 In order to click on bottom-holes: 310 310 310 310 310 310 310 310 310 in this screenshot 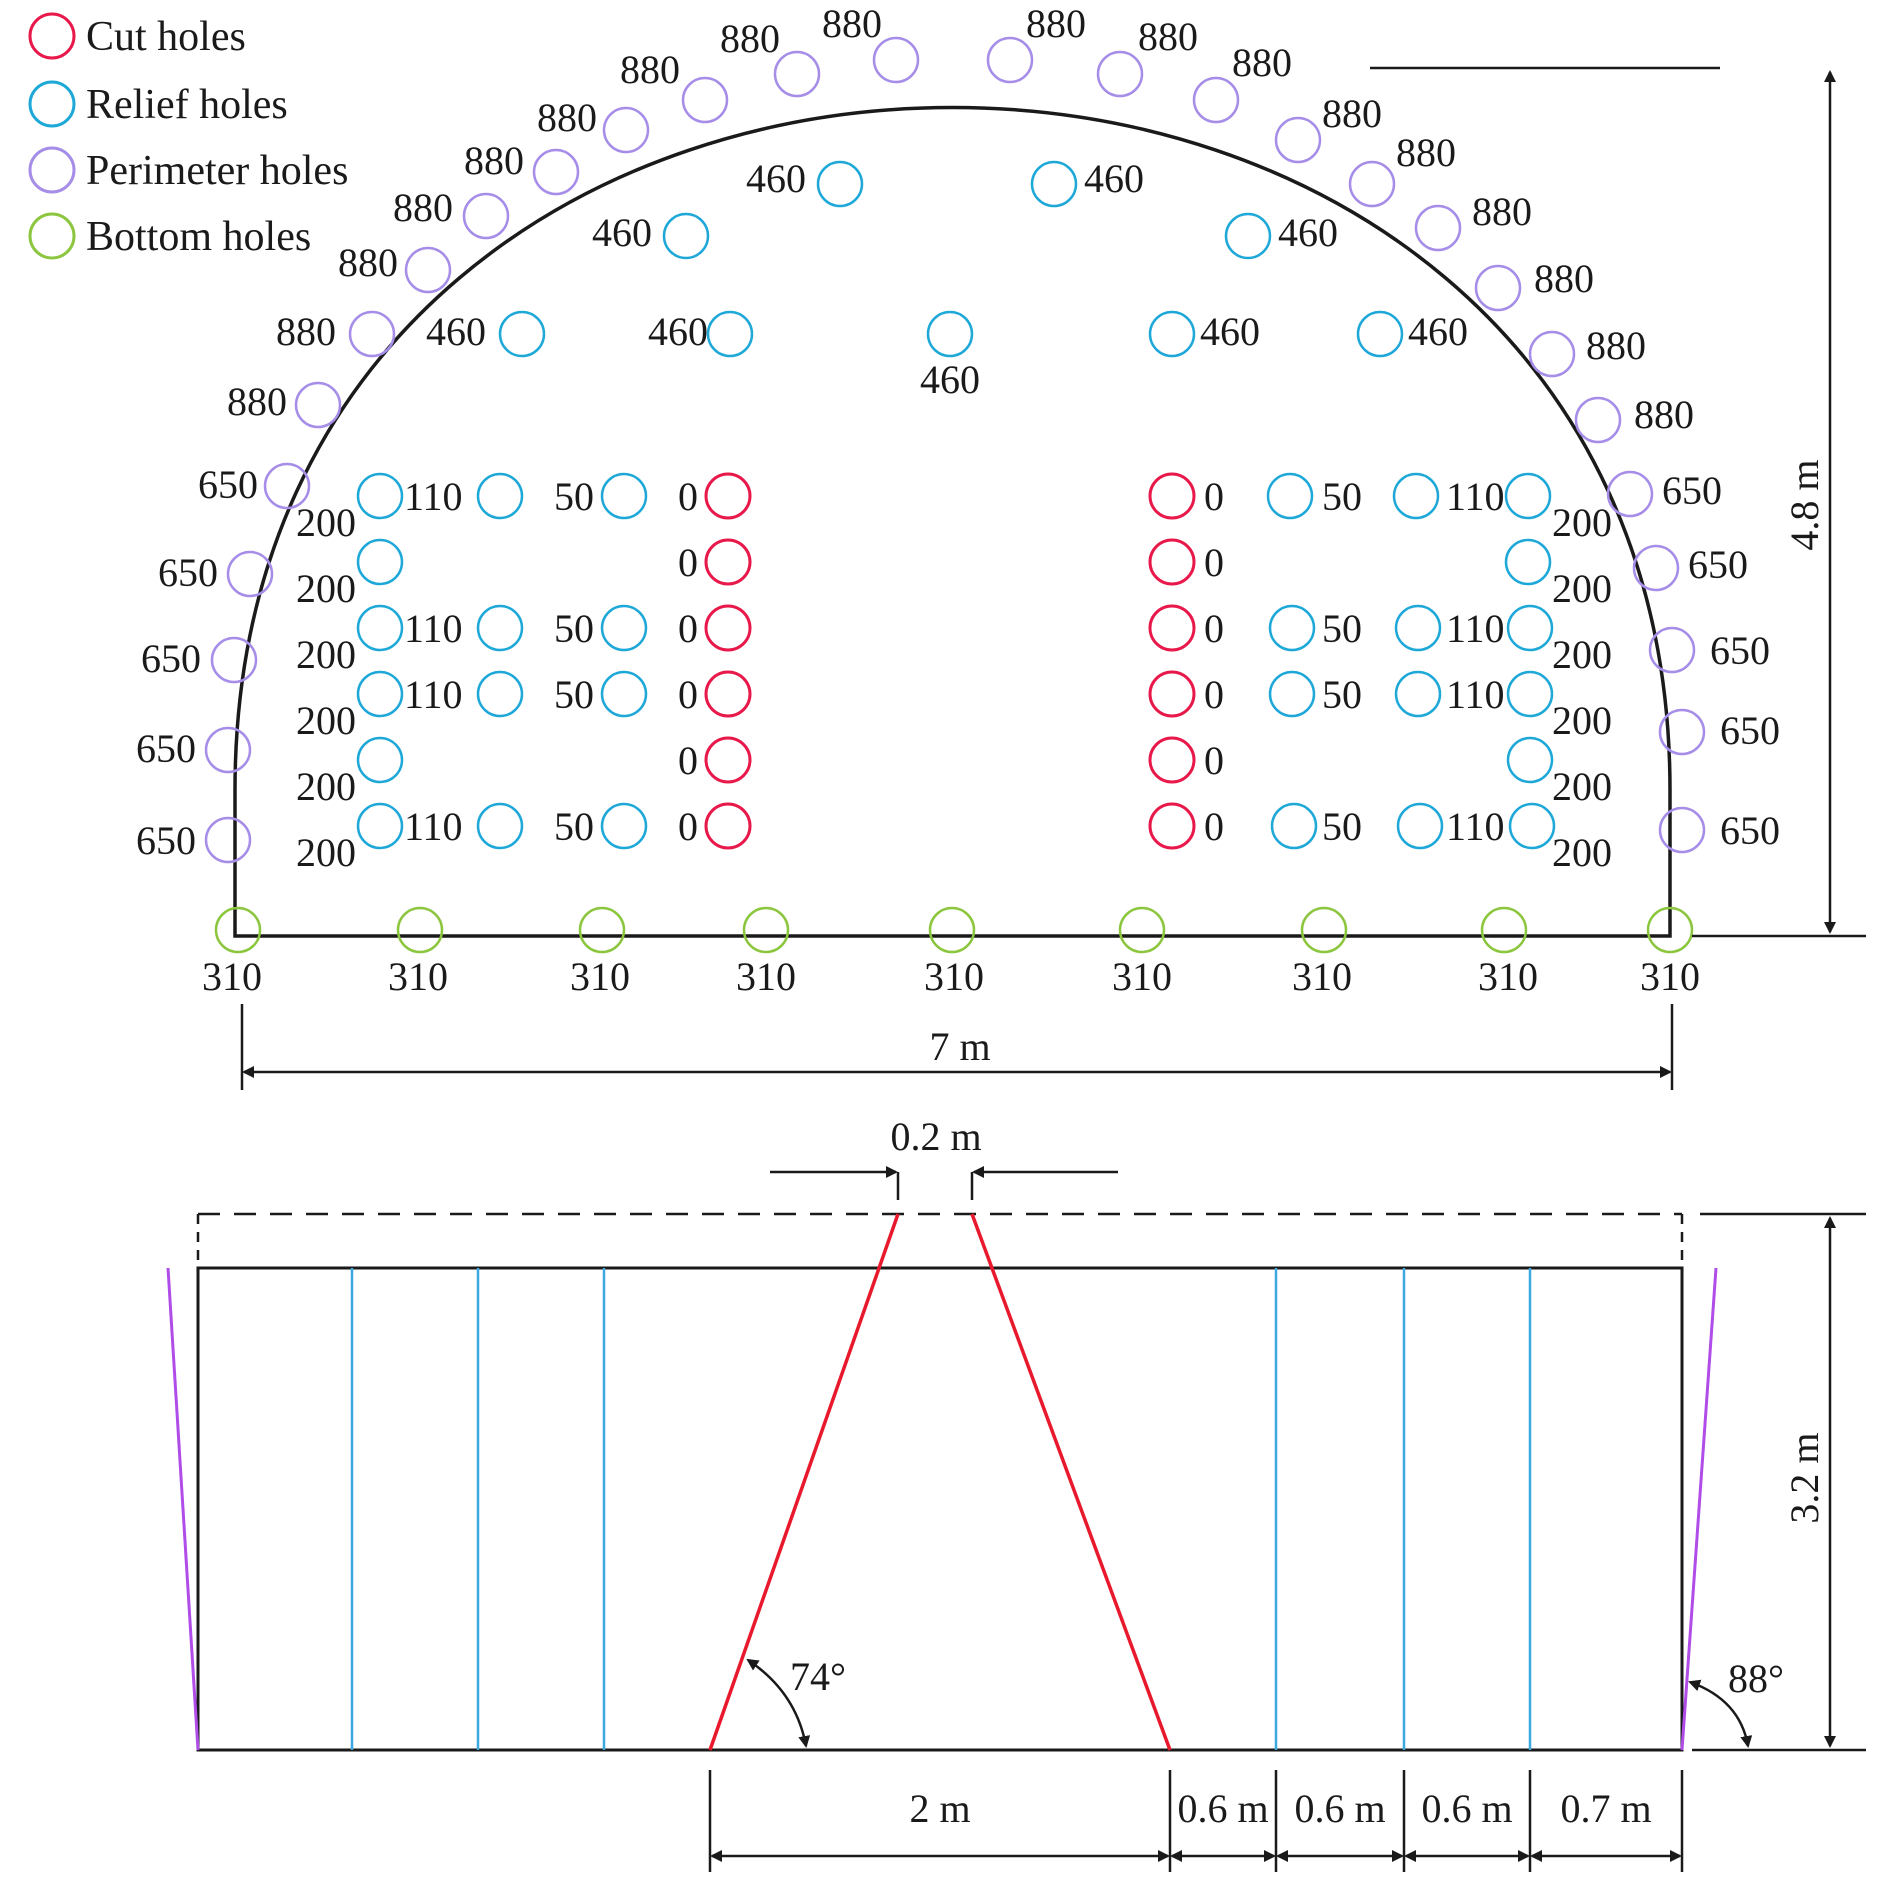, I will do `click(951, 952)`.